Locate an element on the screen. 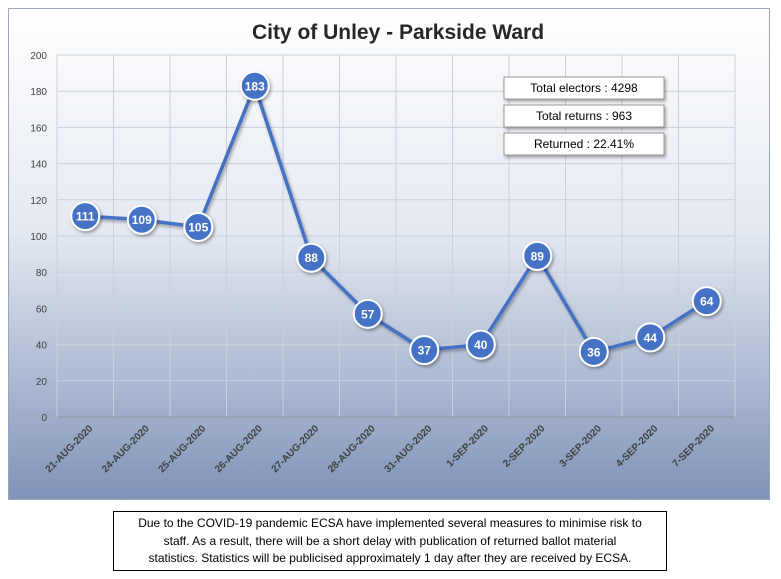 The image size is (781, 579). data-label: 57 is located at coordinates (368, 314).